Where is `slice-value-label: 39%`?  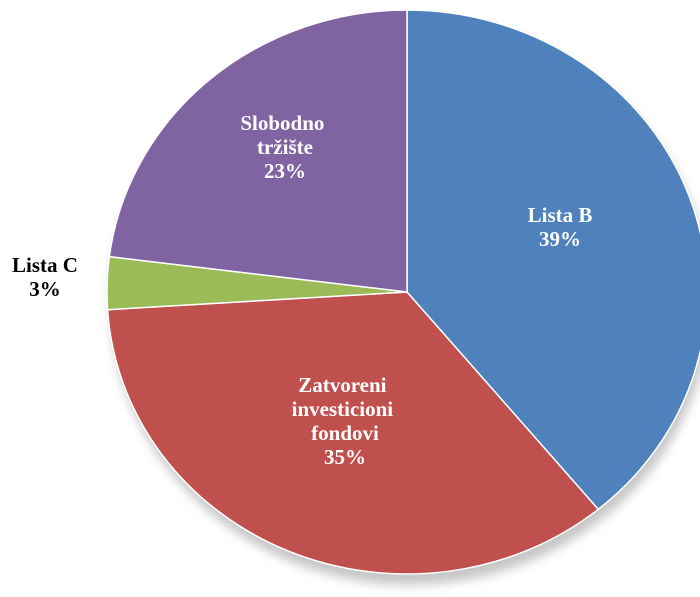 slice-value-label: 39% is located at coordinates (560, 239).